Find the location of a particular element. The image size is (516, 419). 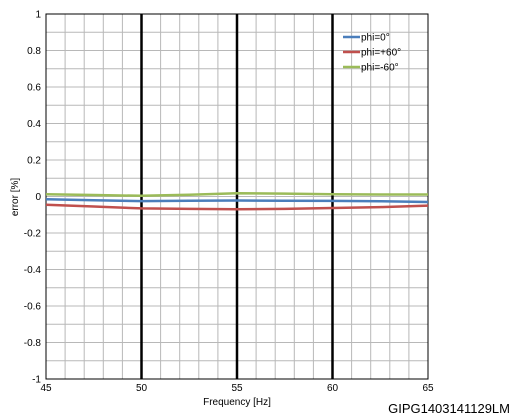

legend: phi=0° phi=+60° phi=-60° is located at coordinates (372, 53).